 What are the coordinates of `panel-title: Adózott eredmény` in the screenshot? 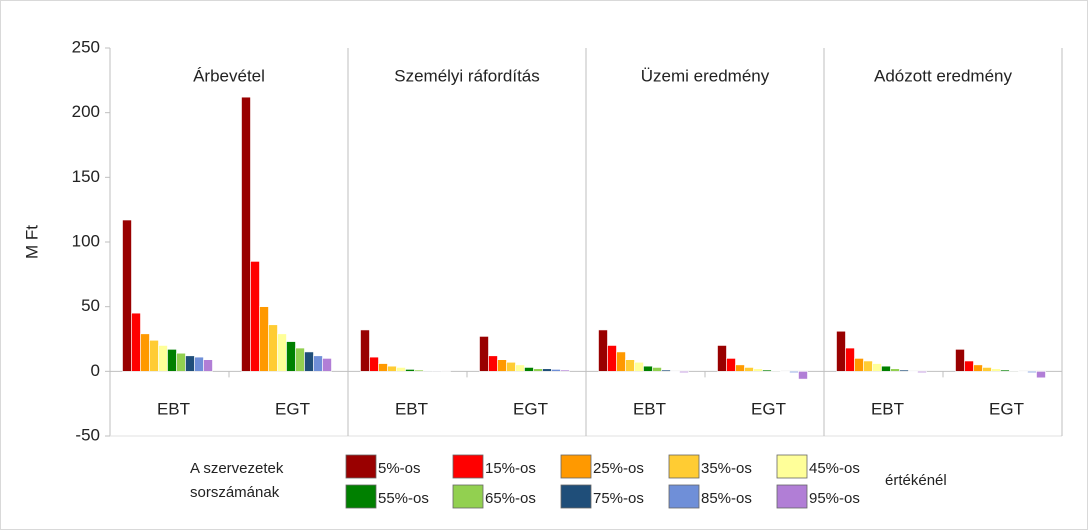 It's located at (943, 75).